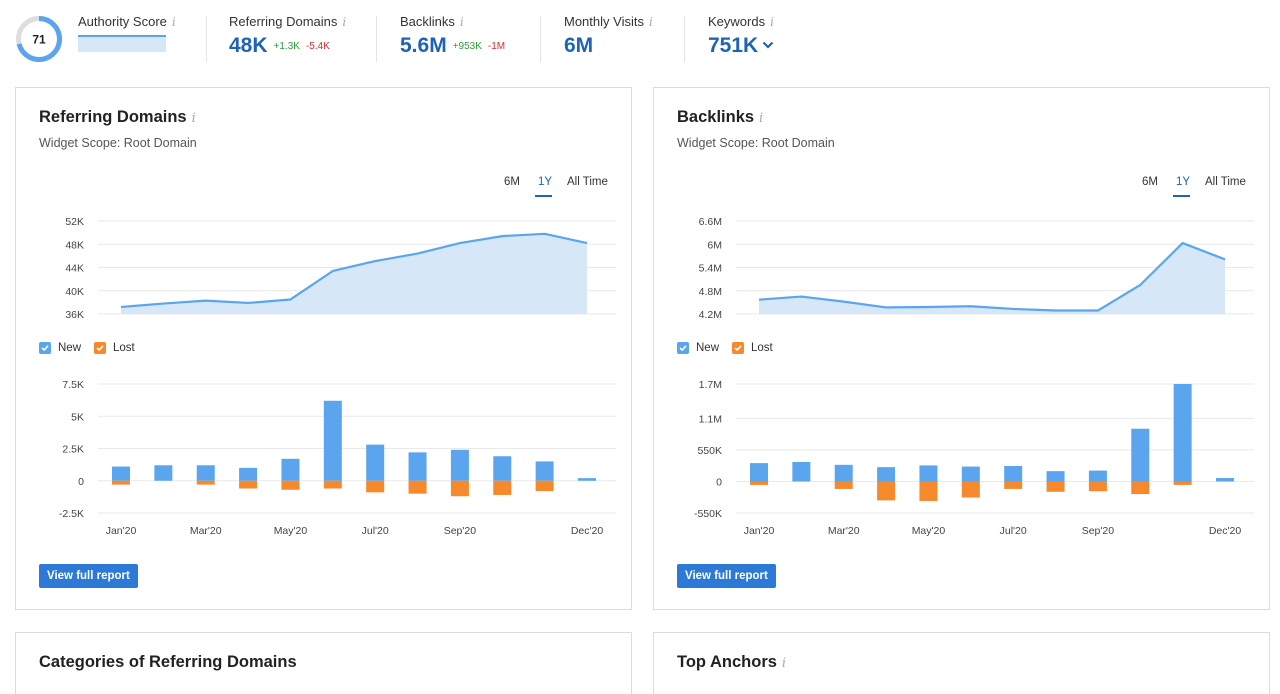  I want to click on y-tick-label: 7.5K, so click(73, 385).